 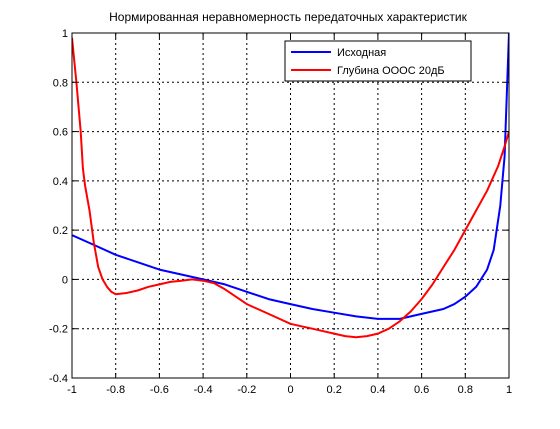 What do you see at coordinates (509, 390) in the screenshot?
I see `x-tick-label: 1` at bounding box center [509, 390].